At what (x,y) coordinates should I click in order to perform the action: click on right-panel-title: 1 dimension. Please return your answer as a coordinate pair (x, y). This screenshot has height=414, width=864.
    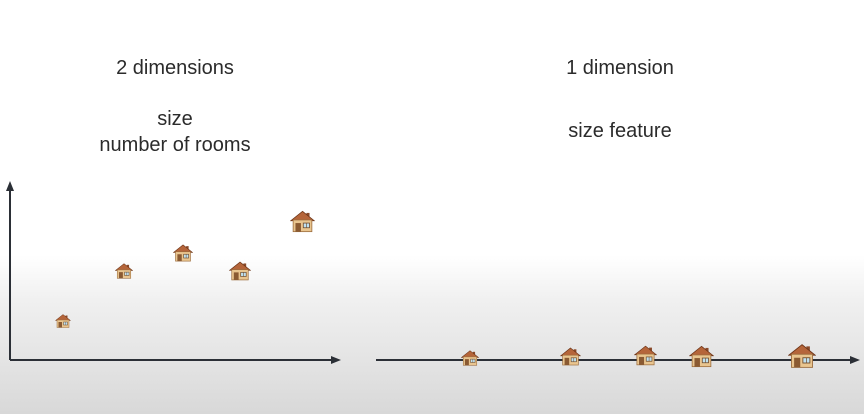
    Looking at the image, I should click on (620, 68).